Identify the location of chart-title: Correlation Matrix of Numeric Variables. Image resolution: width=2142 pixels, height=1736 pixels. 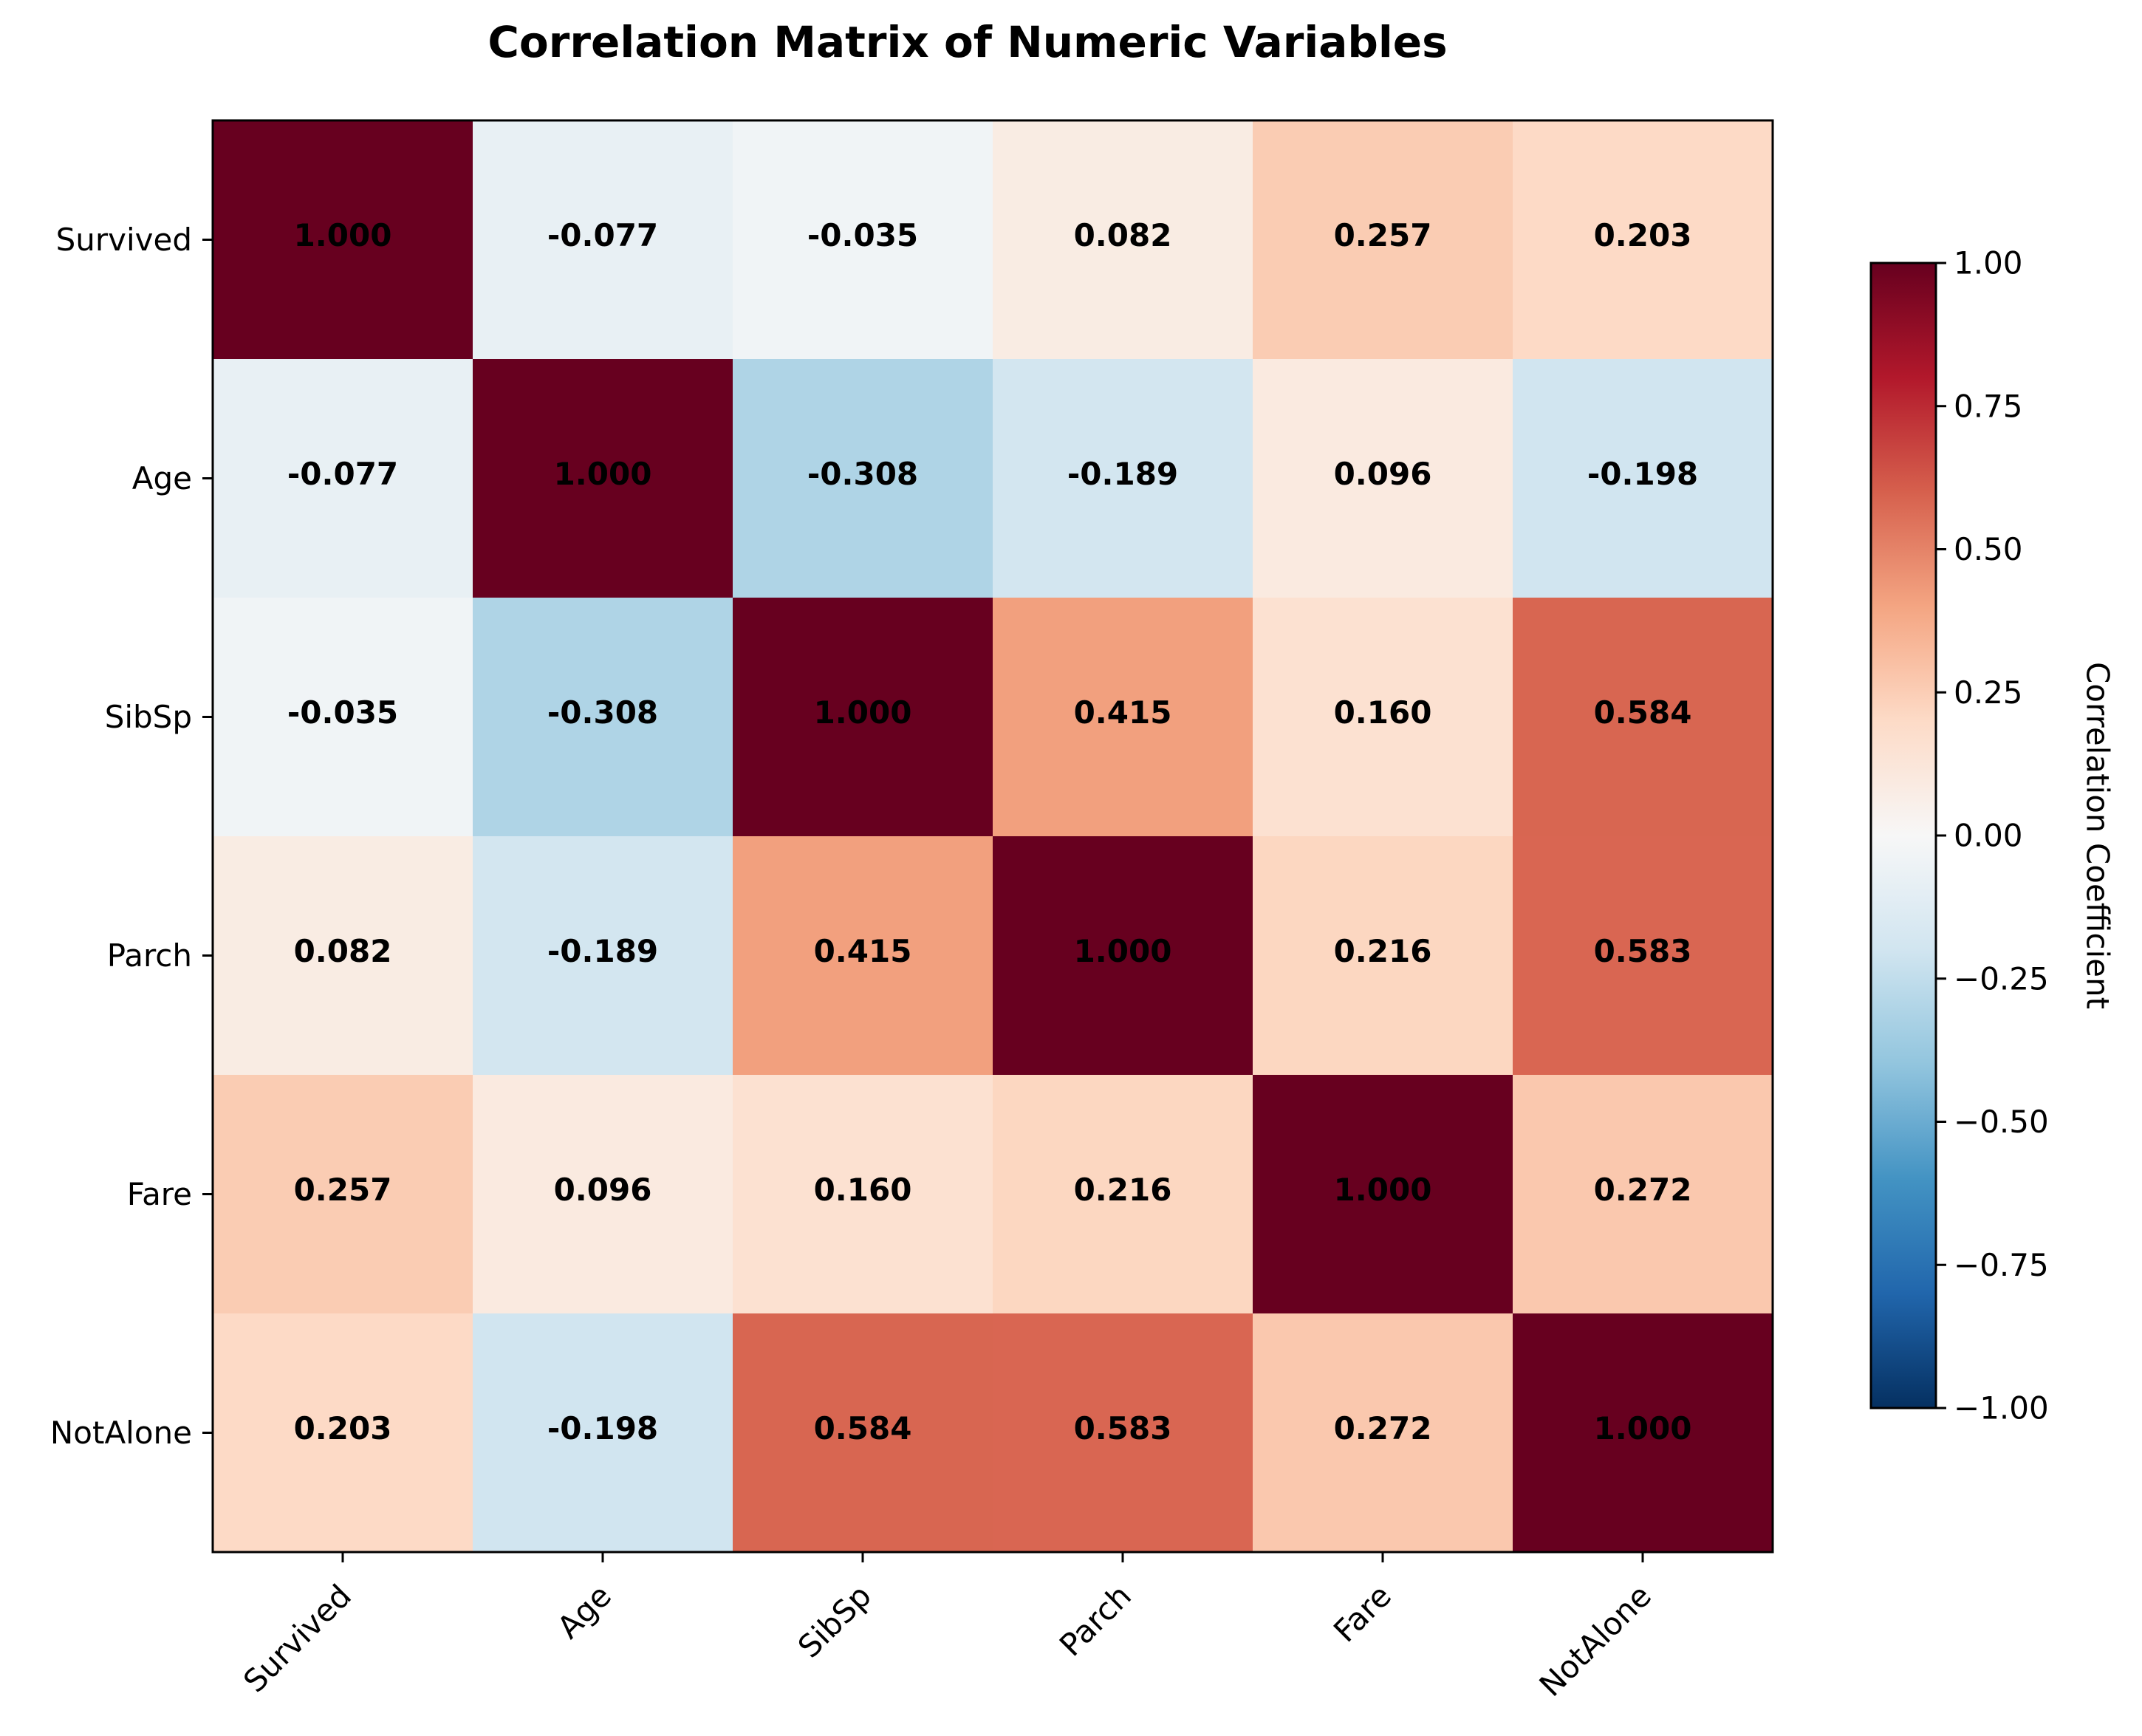
(967, 42).